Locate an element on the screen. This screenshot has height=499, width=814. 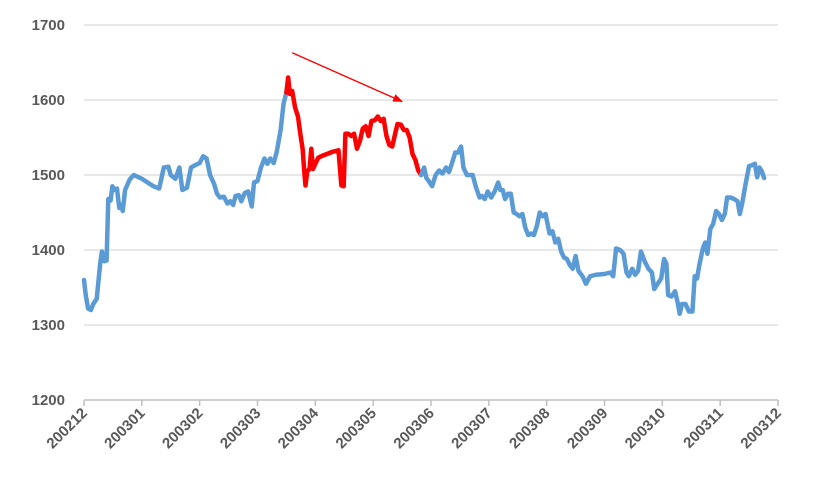
y-tick-label: 1300 is located at coordinates (48, 325).